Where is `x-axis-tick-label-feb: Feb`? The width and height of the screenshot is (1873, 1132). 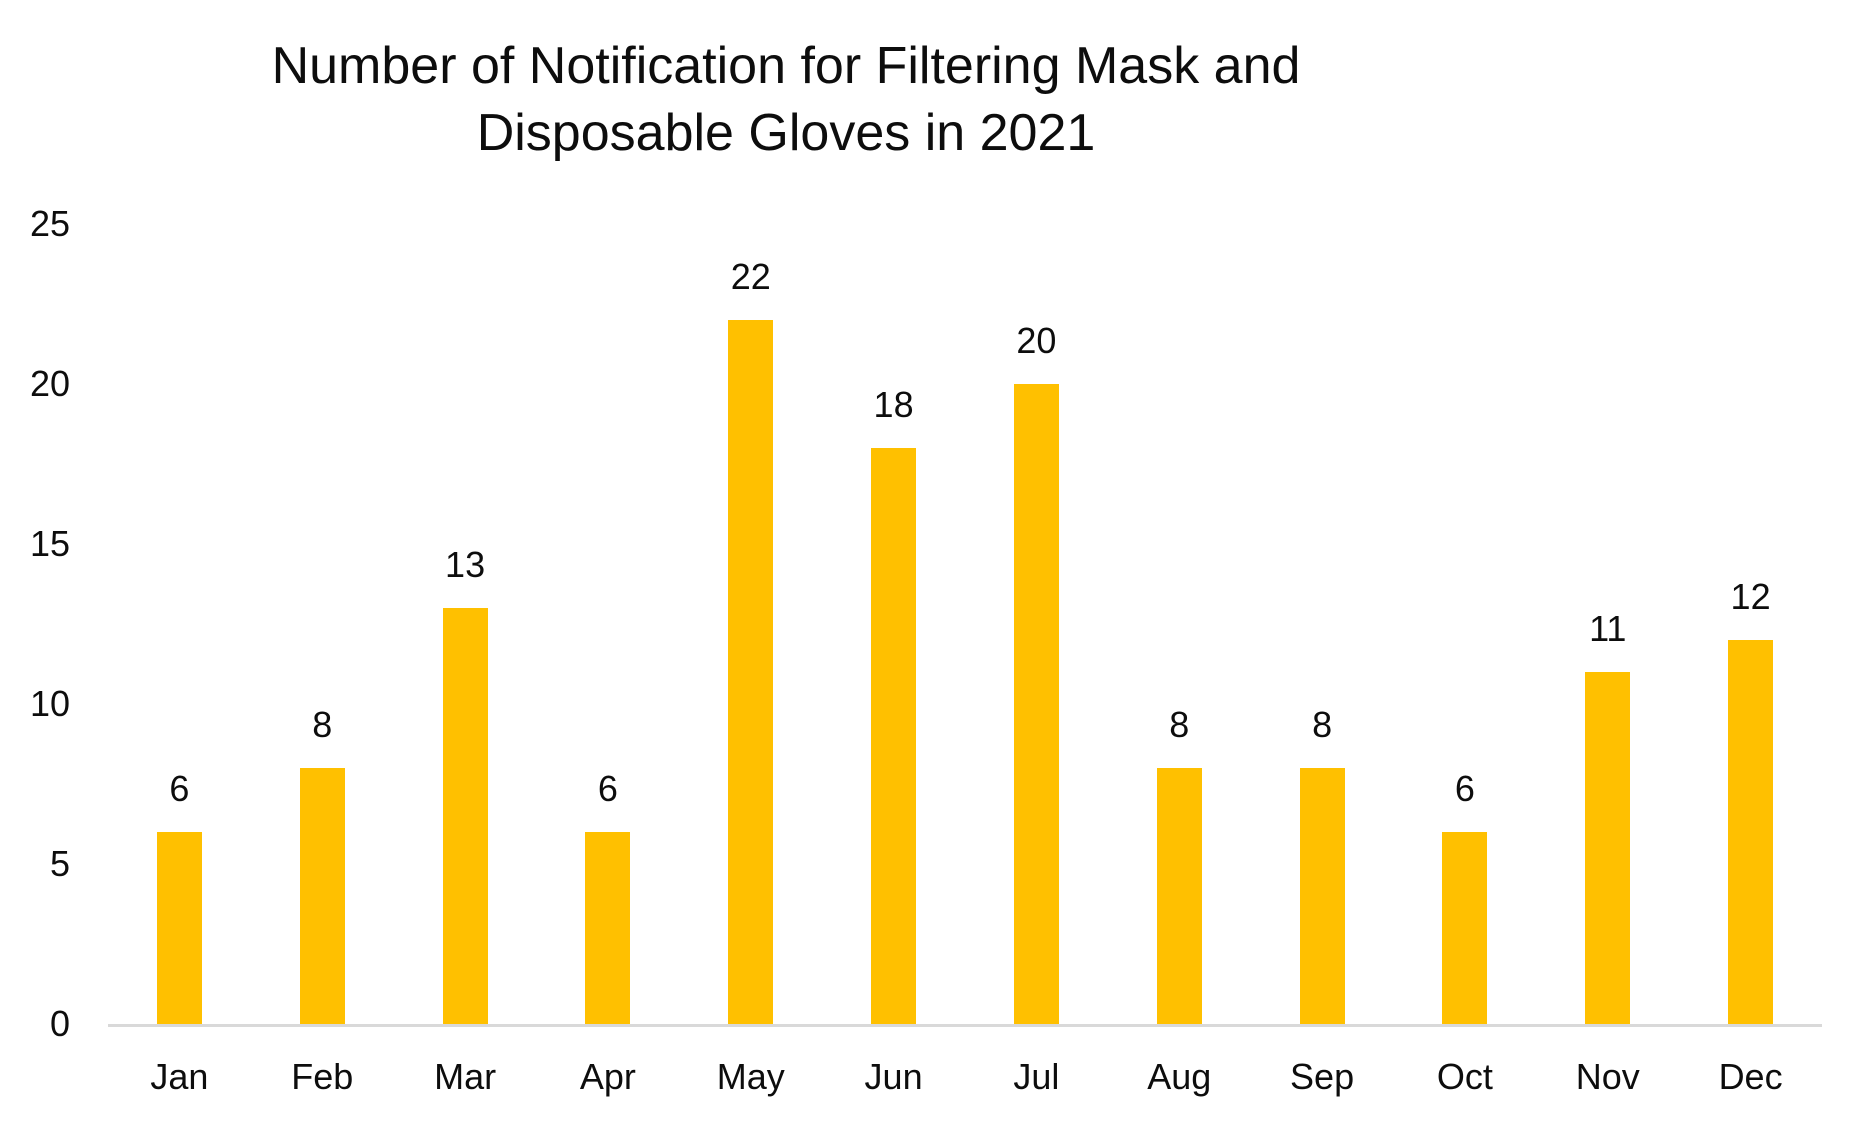
x-axis-tick-label-feb: Feb is located at coordinates (322, 1076).